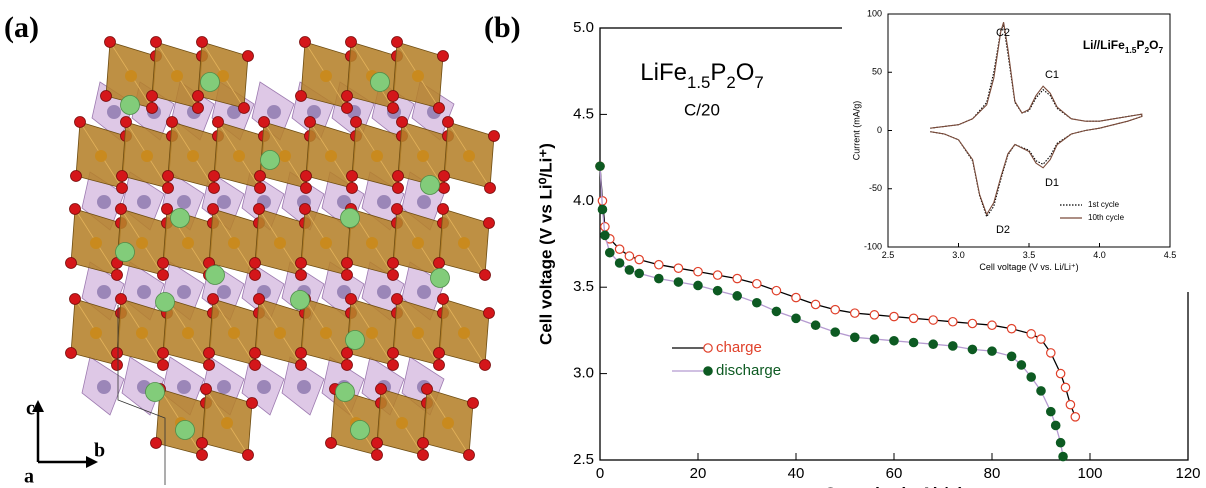 This screenshot has width=1206, height=488. I want to click on y-tick-label: 3.5, so click(583, 286).